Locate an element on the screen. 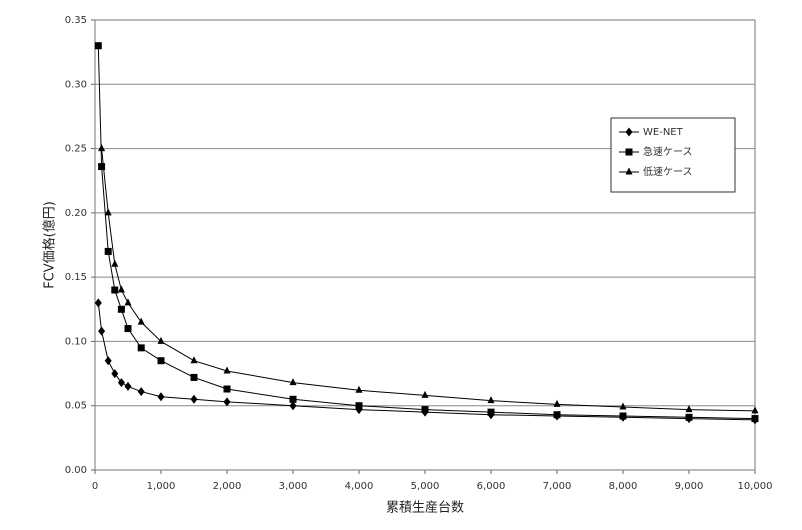  y-tick-label: 0.15 is located at coordinates (76, 277).